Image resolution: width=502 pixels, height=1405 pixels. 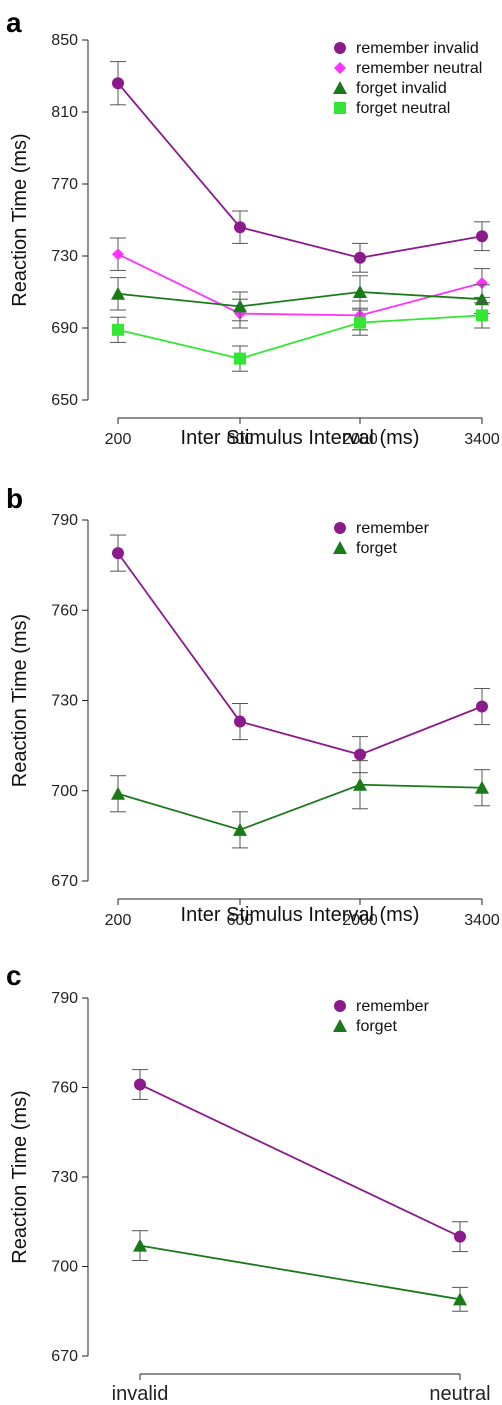 I want to click on legend-label: remember invalid, so click(x=417, y=48).